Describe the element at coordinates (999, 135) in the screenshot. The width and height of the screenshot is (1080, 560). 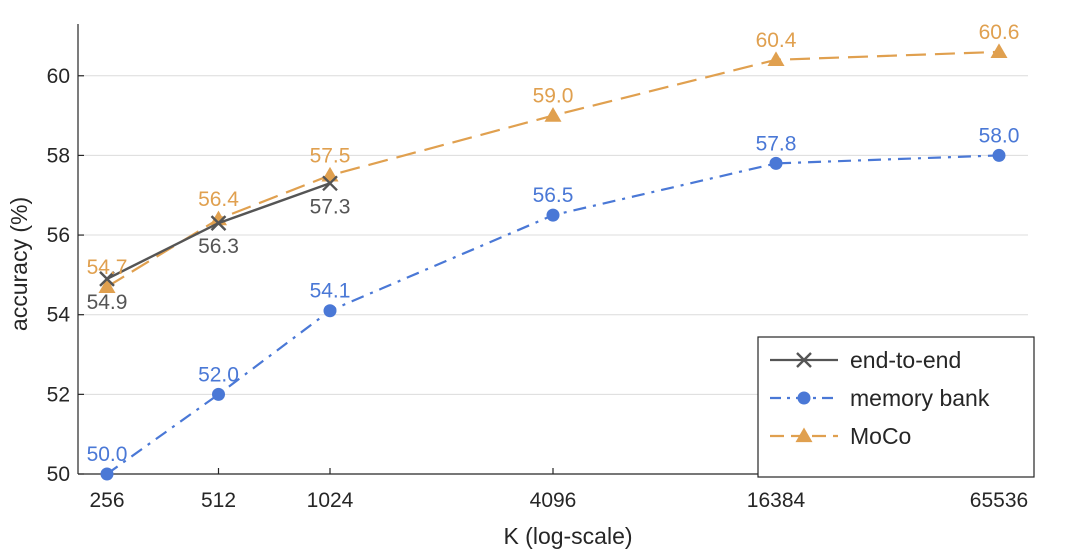
I see `data-label-memory-bank-65536: 58.0` at that location.